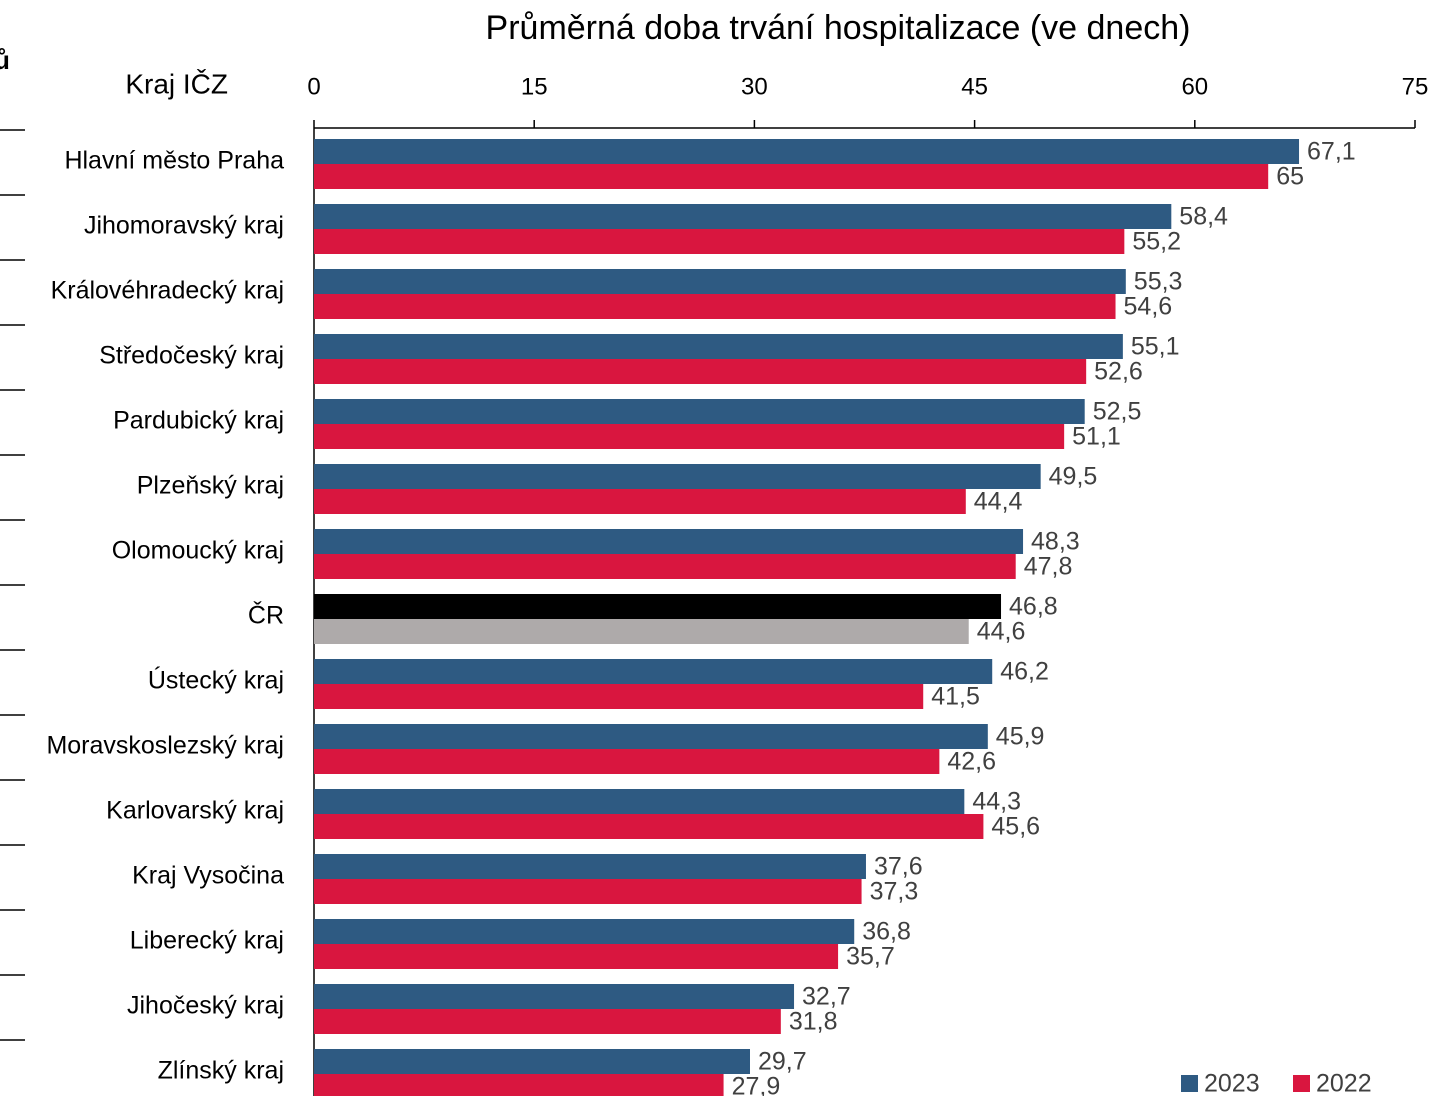 The width and height of the screenshot is (1435, 1096). I want to click on category-label: Liberecký kraj, so click(207, 941).